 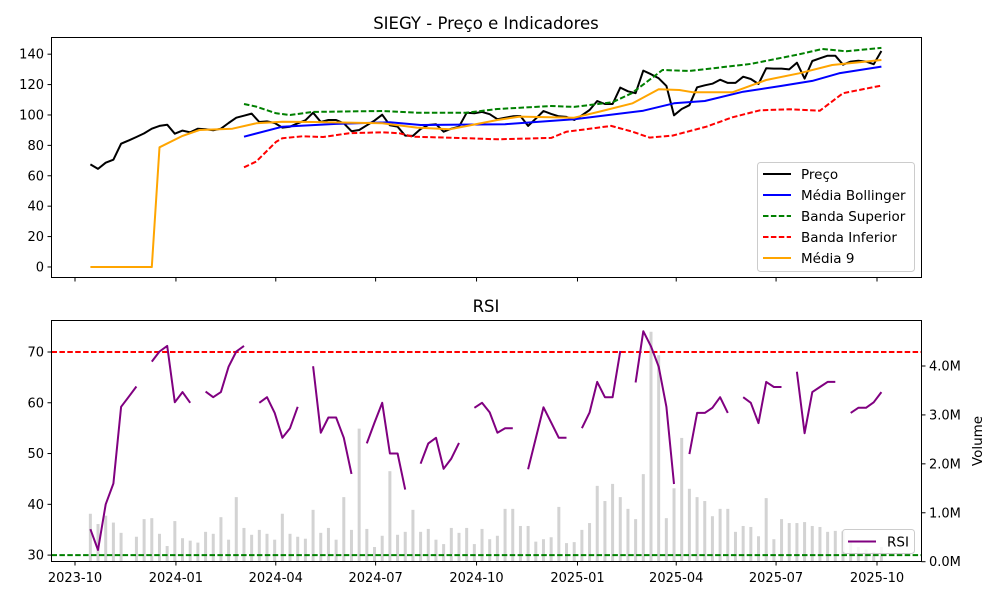 What do you see at coordinates (562, 126) in the screenshot?
I see `series-line-banda-inferior` at bounding box center [562, 126].